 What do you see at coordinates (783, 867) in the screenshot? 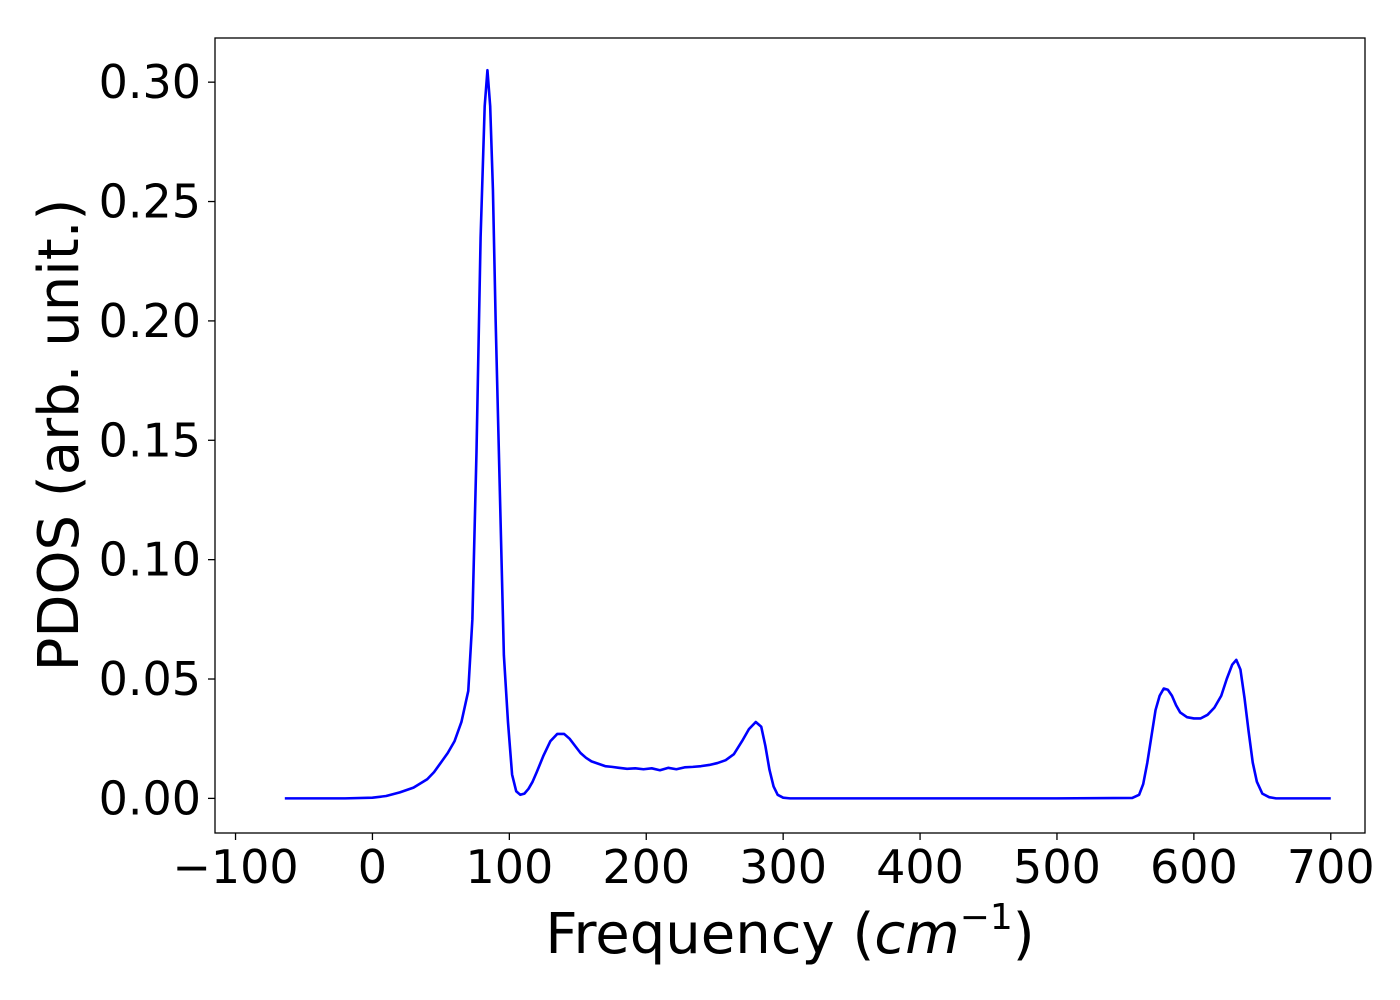
I see `x-tick-label: 300` at bounding box center [783, 867].